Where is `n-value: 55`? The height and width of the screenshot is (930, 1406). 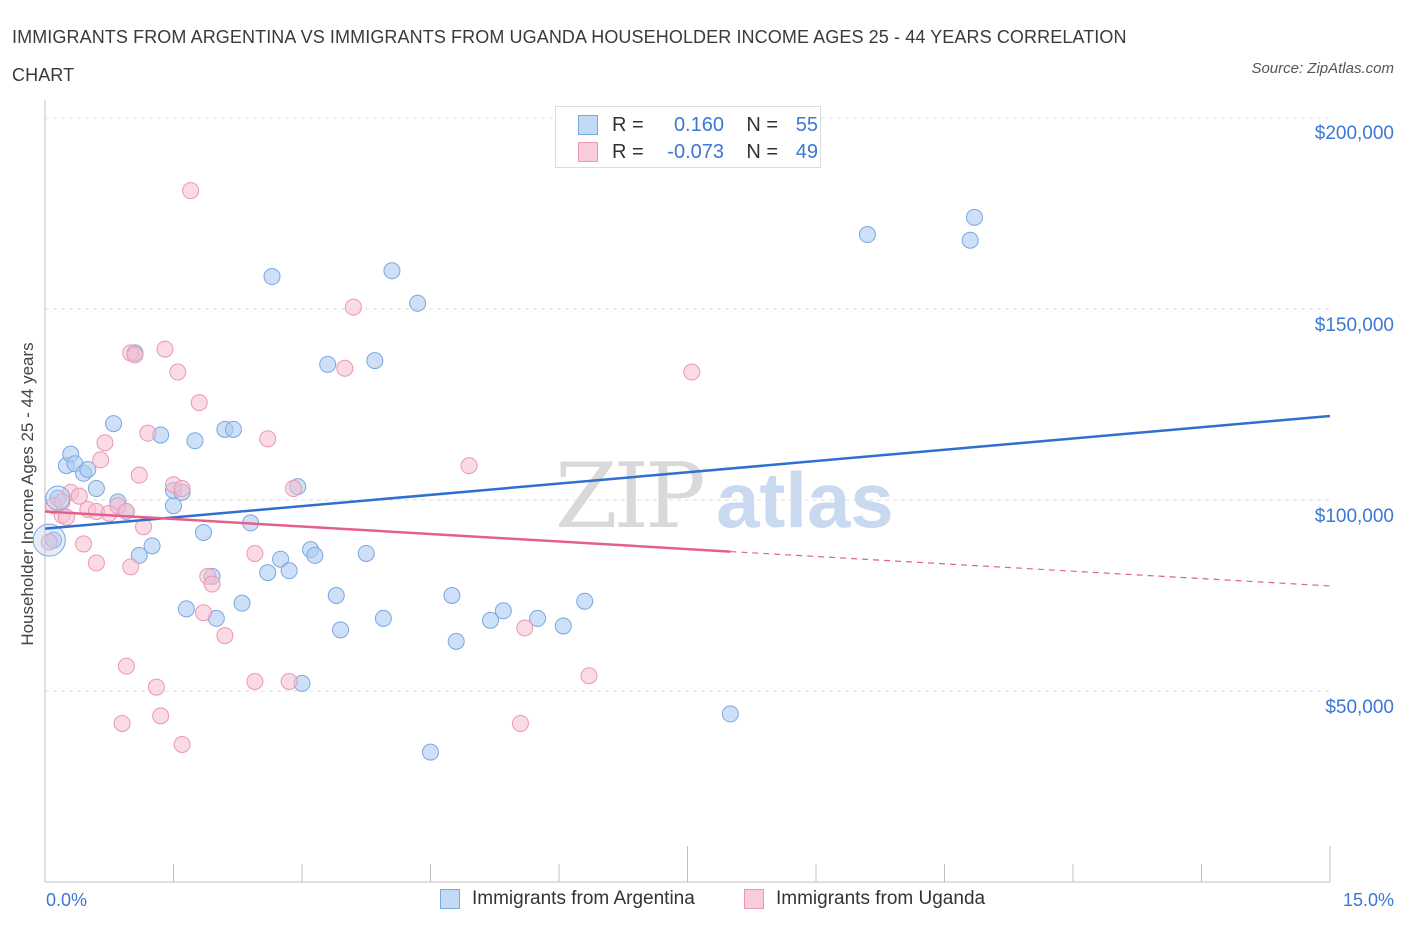 n-value: 55 is located at coordinates (806, 124).